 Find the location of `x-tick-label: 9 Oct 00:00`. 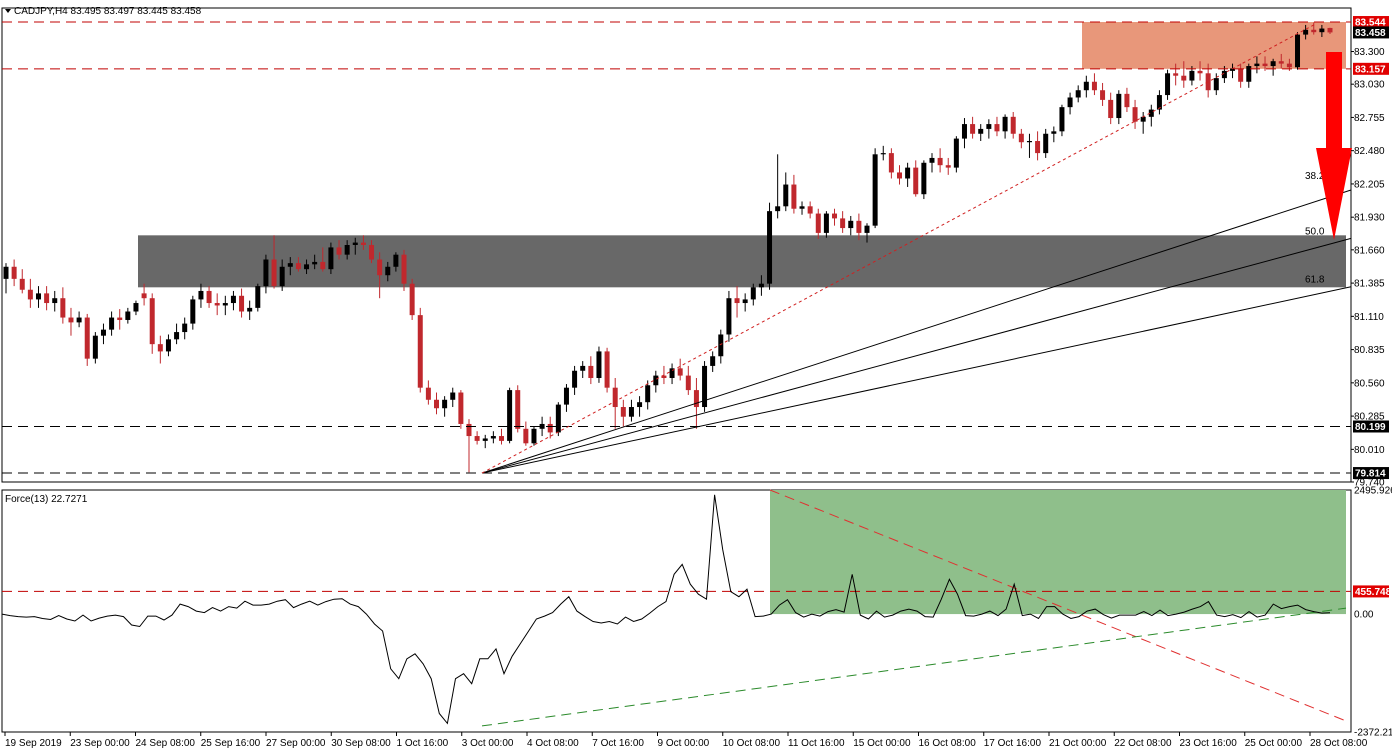

x-tick-label: 9 Oct 00:00 is located at coordinates (684, 743).